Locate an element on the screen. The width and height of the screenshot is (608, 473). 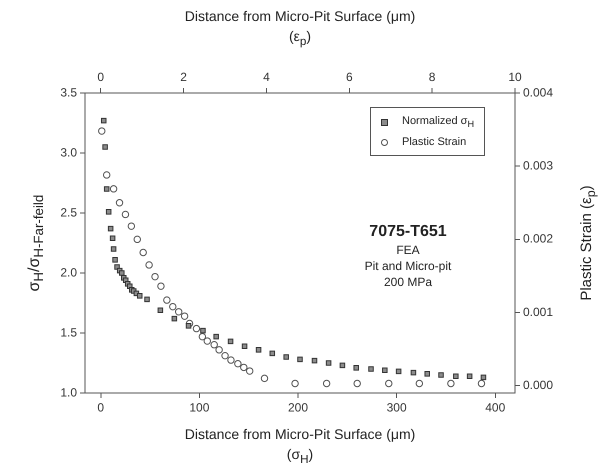
annotation: Pit and Micro-pit is located at coordinates (408, 266).